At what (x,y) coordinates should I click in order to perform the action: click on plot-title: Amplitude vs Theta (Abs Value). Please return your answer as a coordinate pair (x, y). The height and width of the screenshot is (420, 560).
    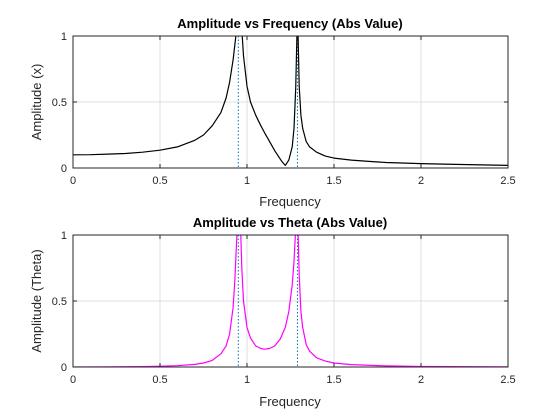
    Looking at the image, I should click on (290, 222).